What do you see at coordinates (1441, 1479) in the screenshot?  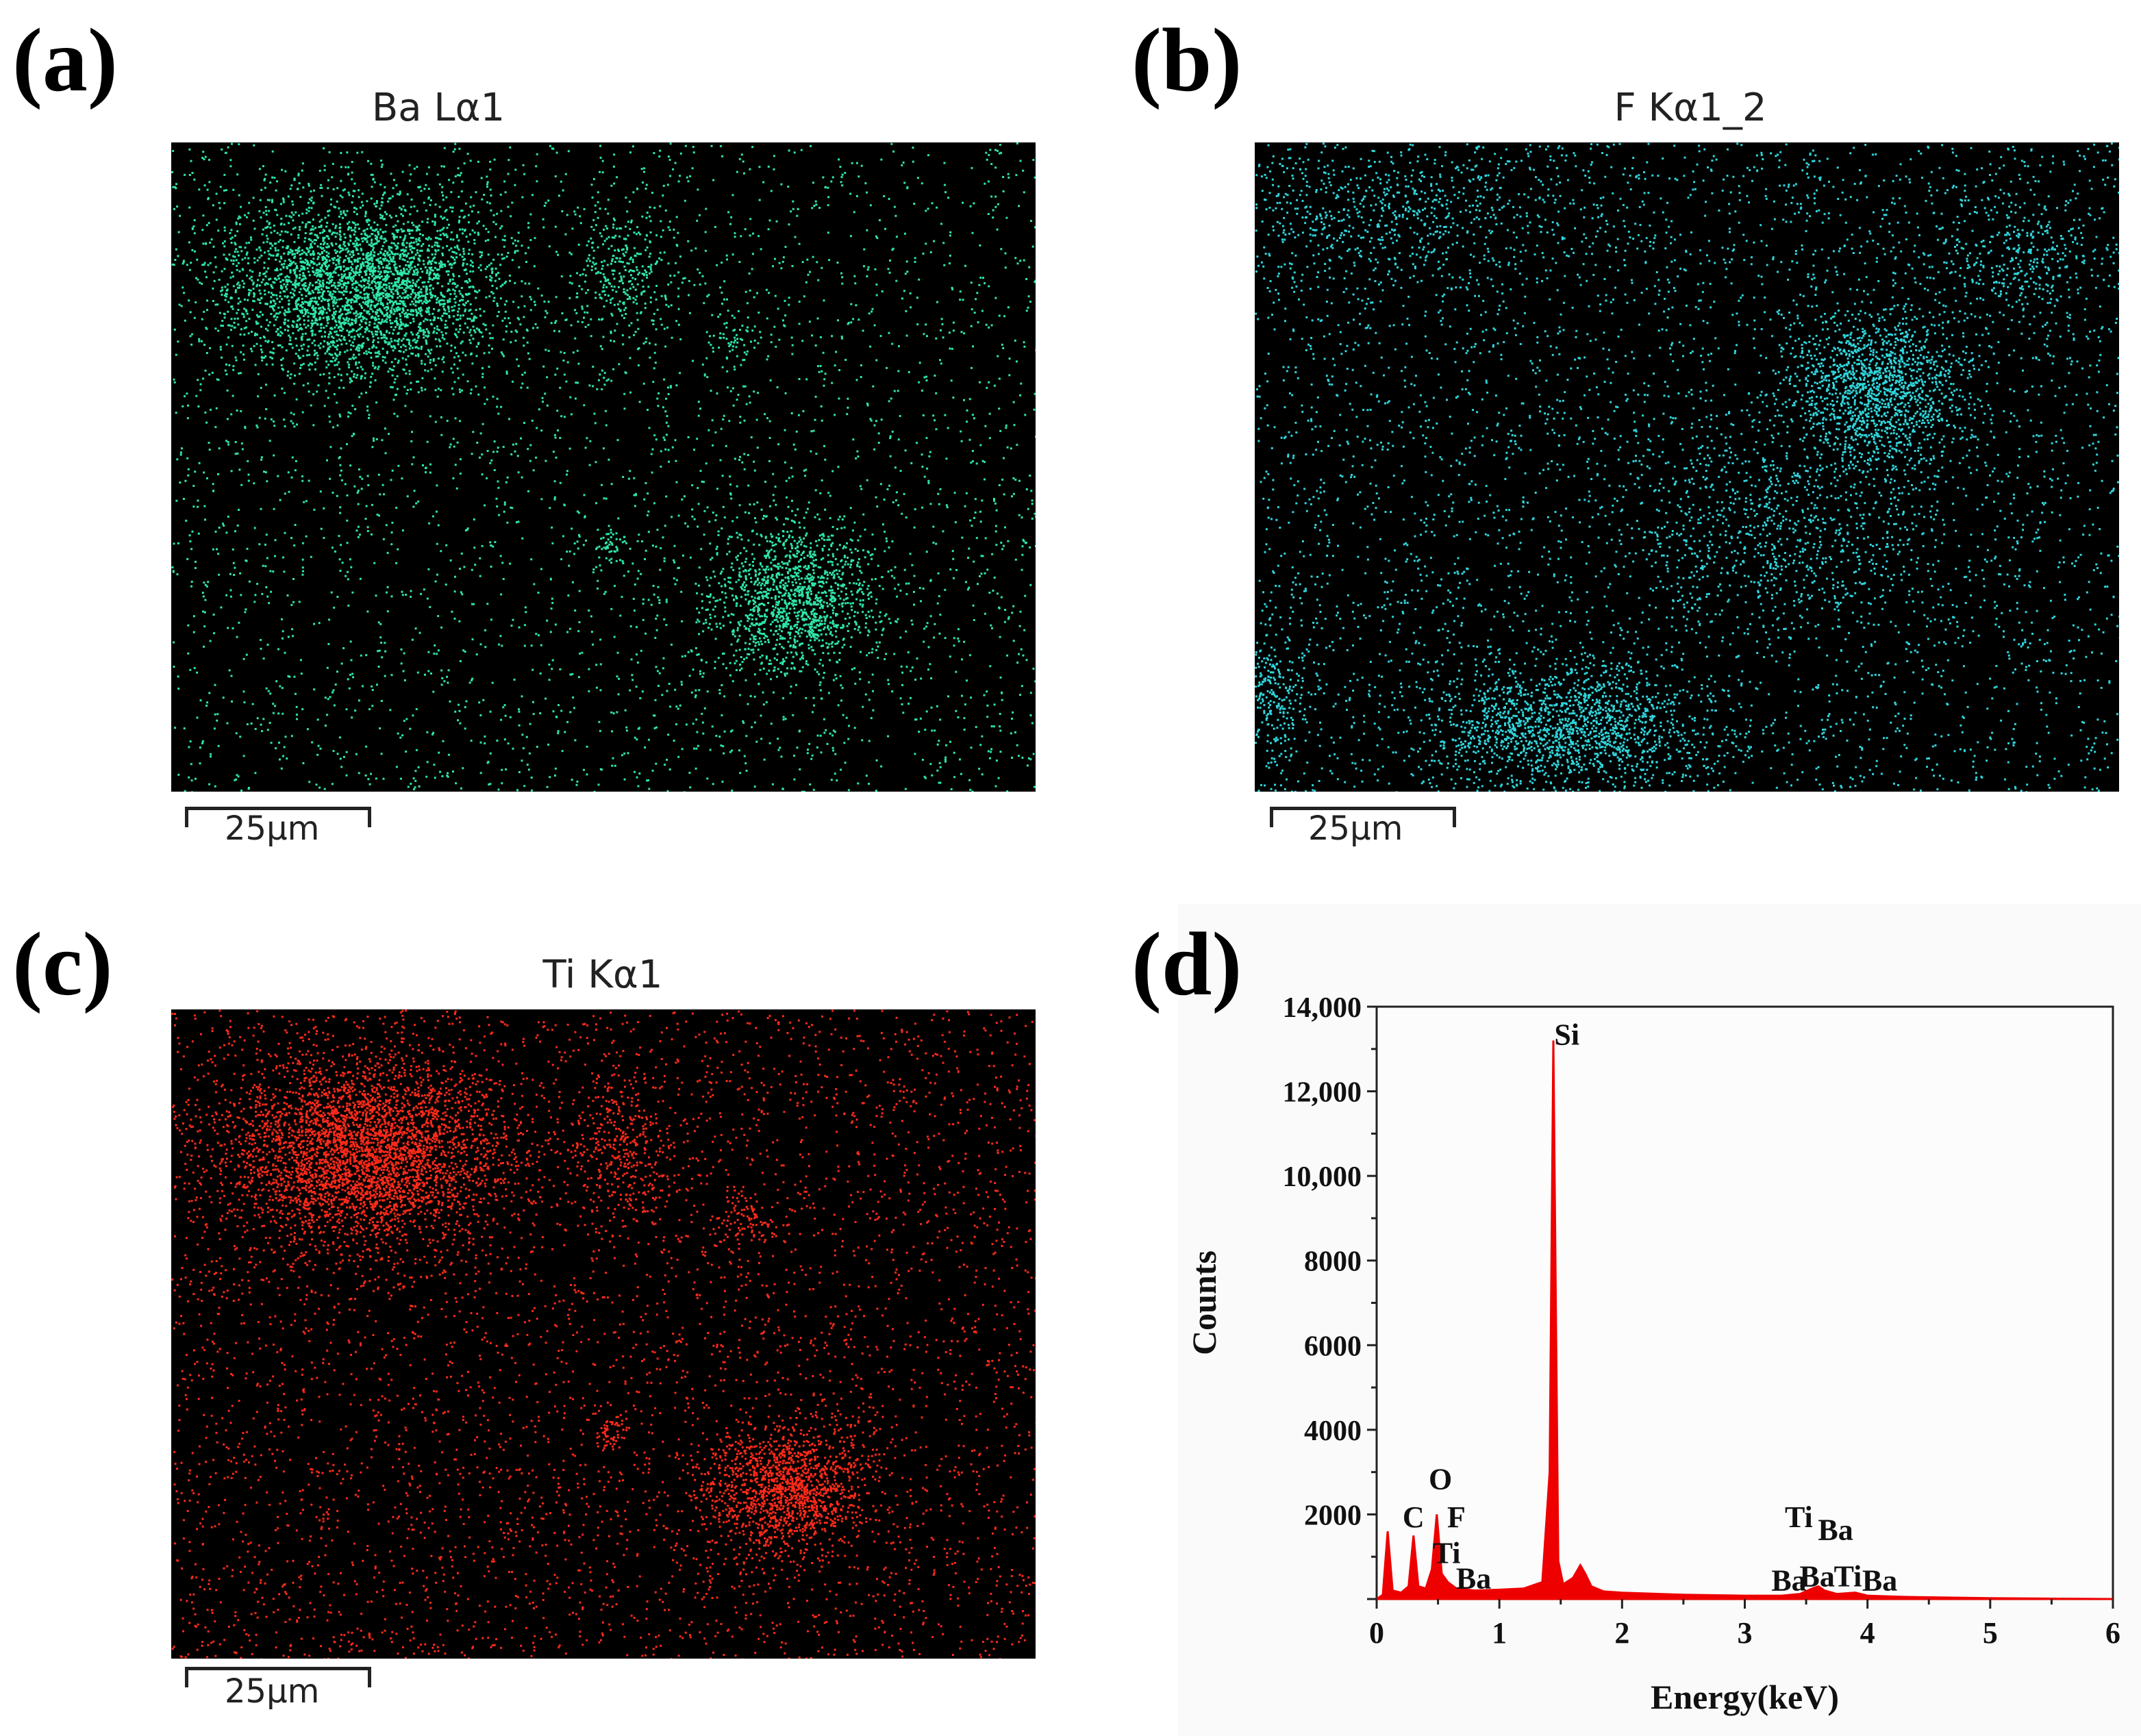 I see `peak-label: O` at bounding box center [1441, 1479].